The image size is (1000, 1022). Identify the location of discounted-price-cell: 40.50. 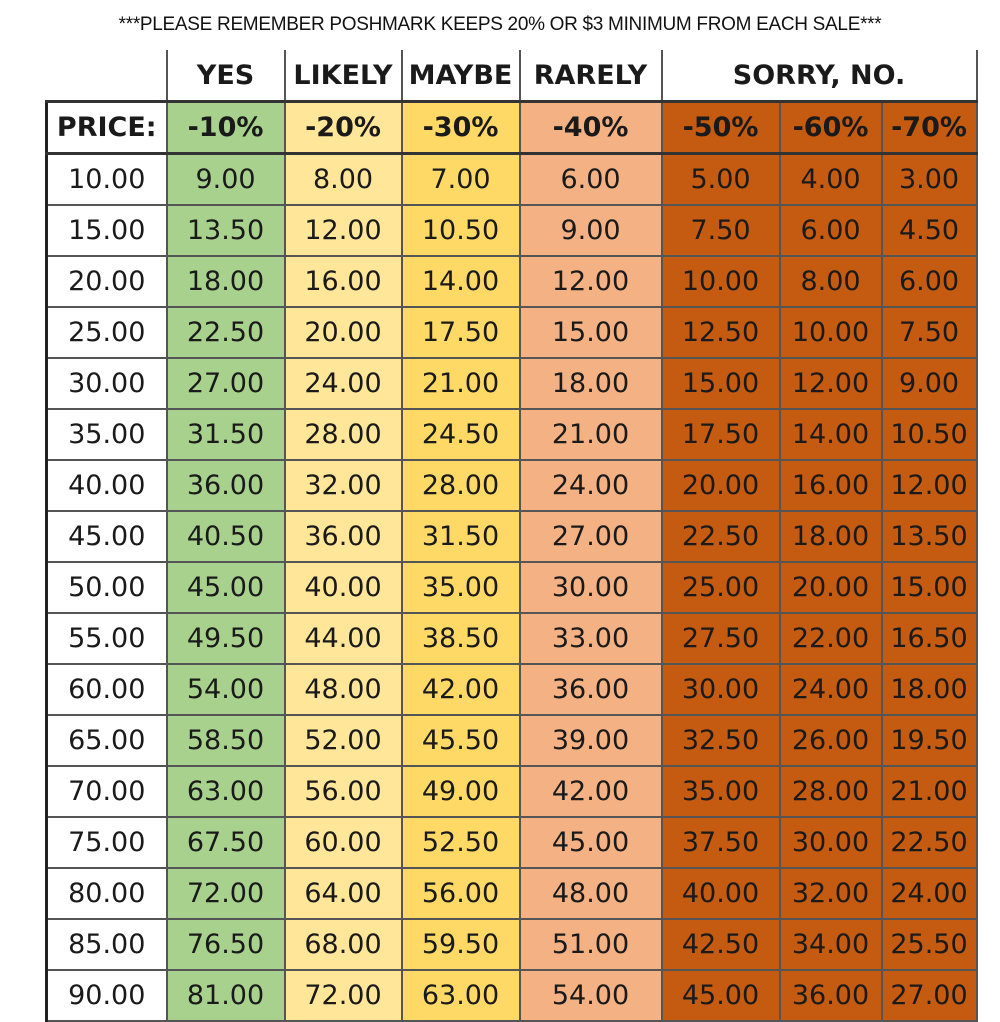
(225, 536).